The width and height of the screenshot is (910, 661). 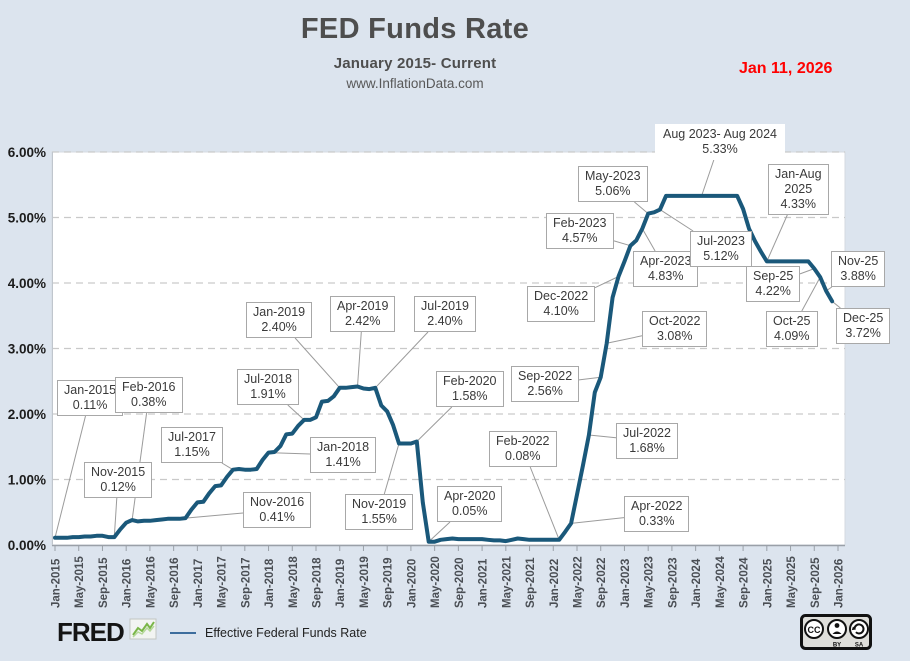 What do you see at coordinates (858, 276) in the screenshot?
I see `annotation-text: 3.88%` at bounding box center [858, 276].